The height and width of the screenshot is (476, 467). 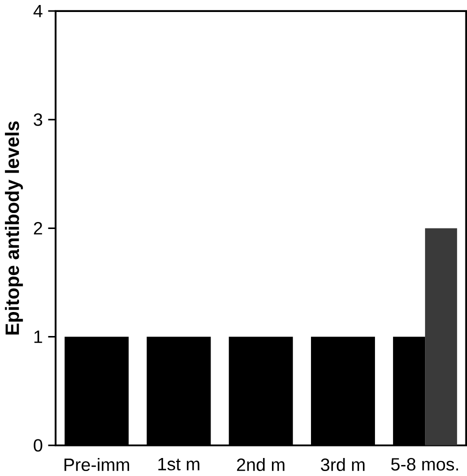 I want to click on x-tick-label: 1st m, so click(x=179, y=464).